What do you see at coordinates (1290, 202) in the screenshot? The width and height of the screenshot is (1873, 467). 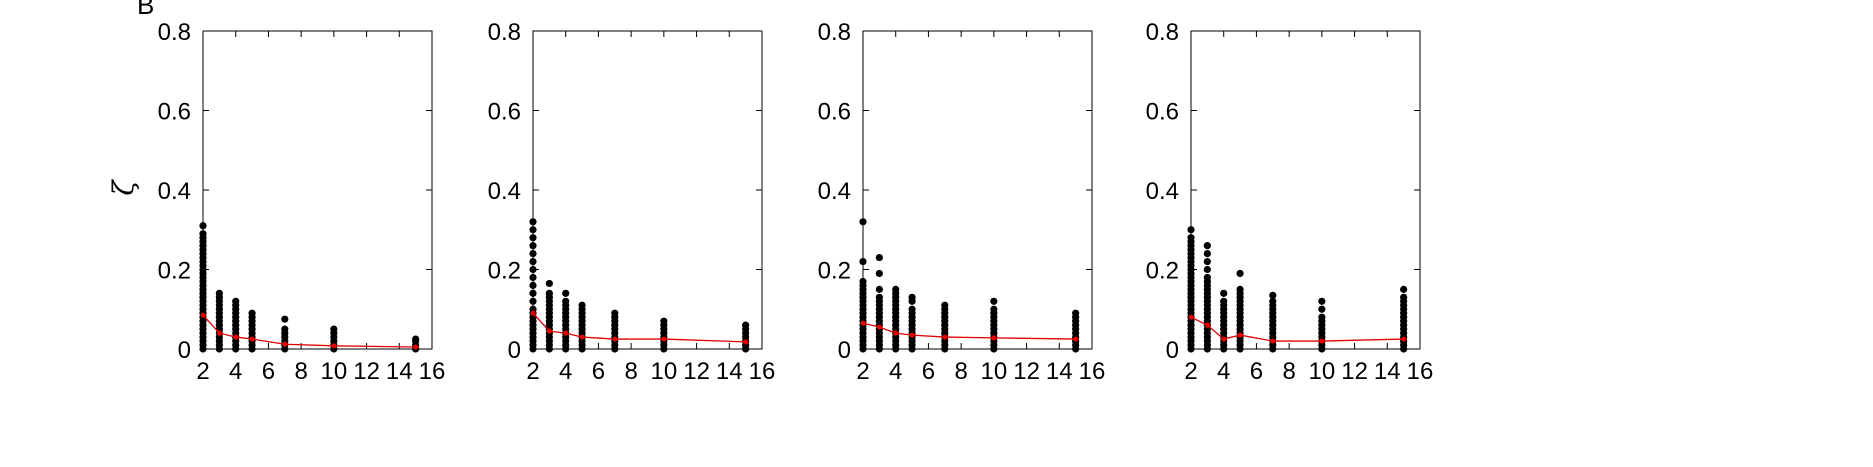 I see `chart-panel-4: 2 4 6 8 10 12 14 16 0 0.2 0.4 0.6 0.8` at bounding box center [1290, 202].